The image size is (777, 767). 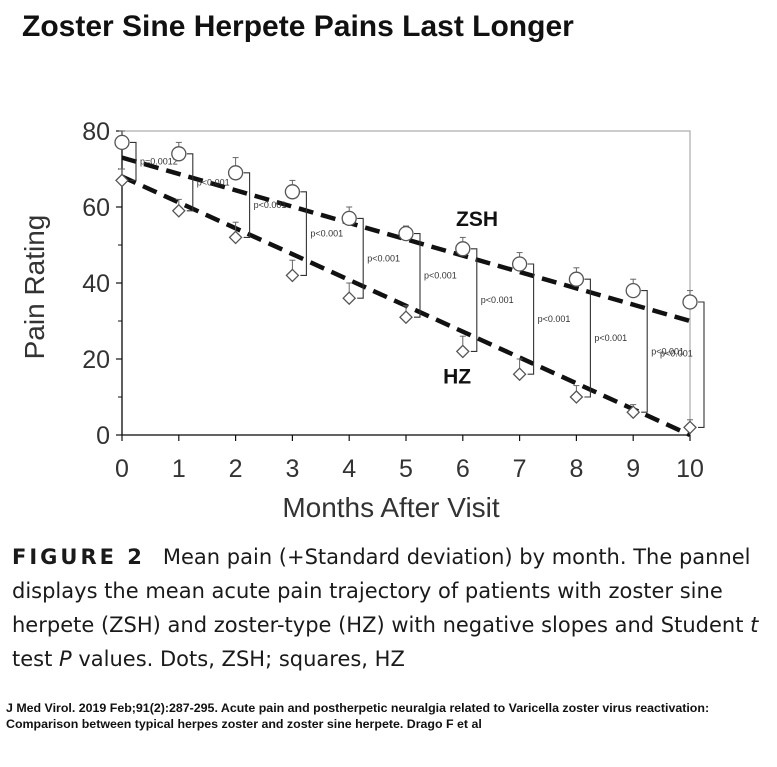 What do you see at coordinates (633, 469) in the screenshot?
I see `x-tick-label: 9` at bounding box center [633, 469].